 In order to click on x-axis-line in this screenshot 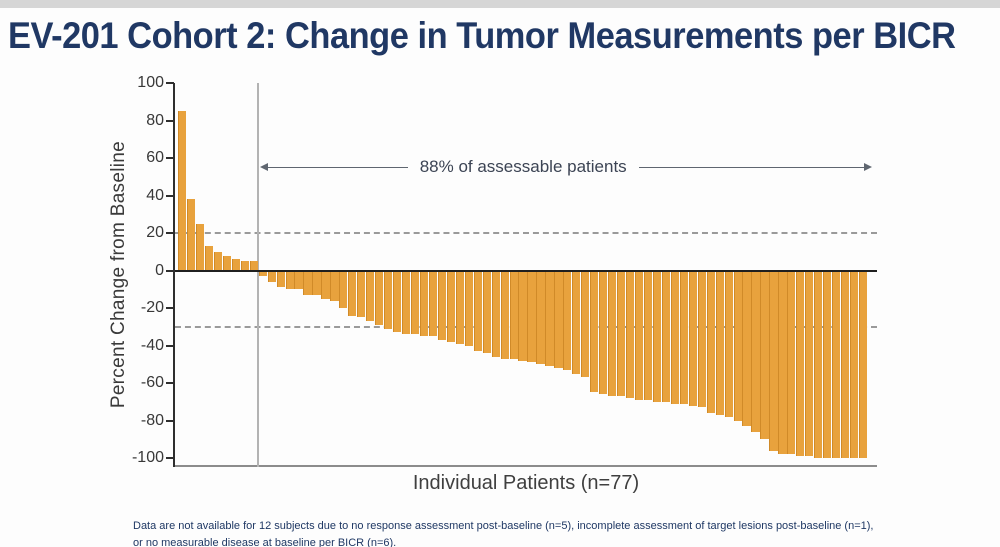, I will do `click(526, 466)`.